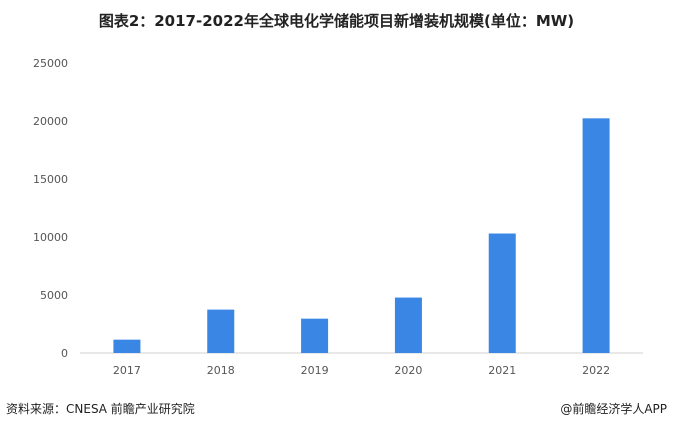  Describe the element at coordinates (127, 370) in the screenshot. I see `x-tick-label: 2017` at that location.